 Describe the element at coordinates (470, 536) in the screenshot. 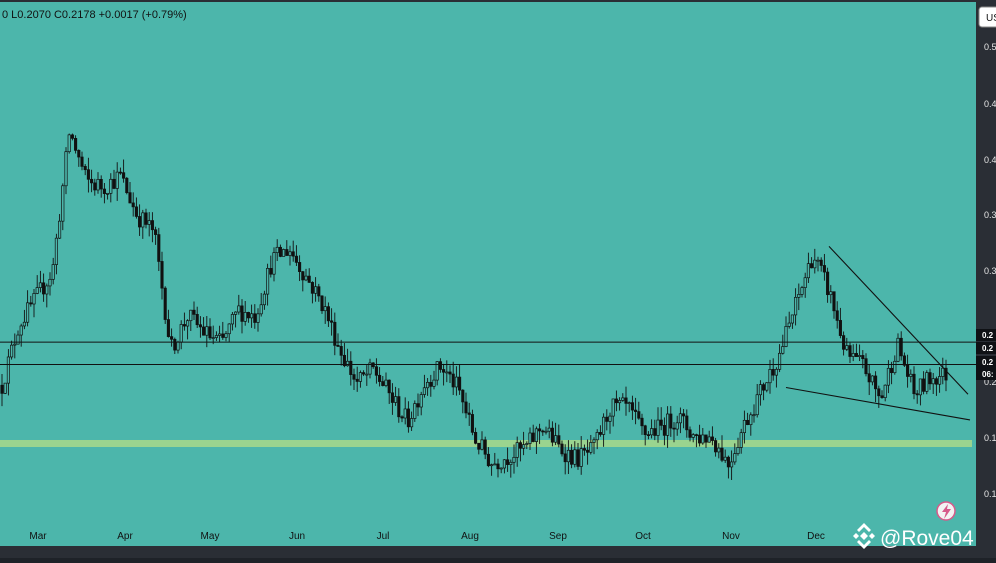

I see `x-tick-label-aug: Aug` at that location.